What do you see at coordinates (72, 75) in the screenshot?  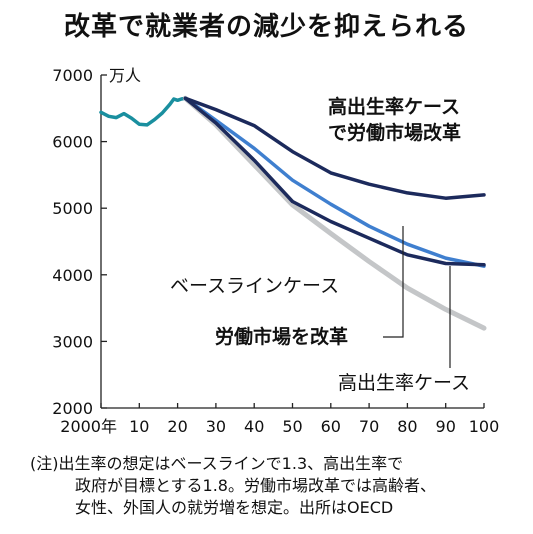 I see `y-tick-label: 7000` at bounding box center [72, 75].